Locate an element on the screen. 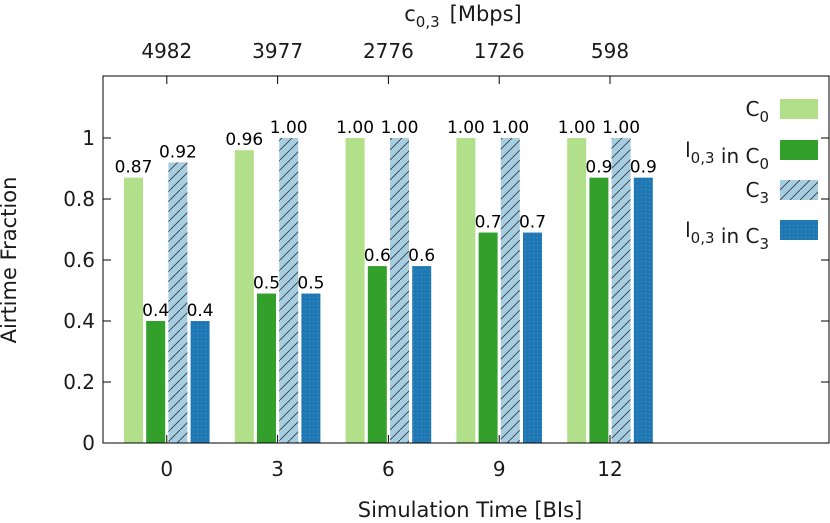 The width and height of the screenshot is (830, 523). legend-label: l0,3 in C3 is located at coordinates (727, 235).